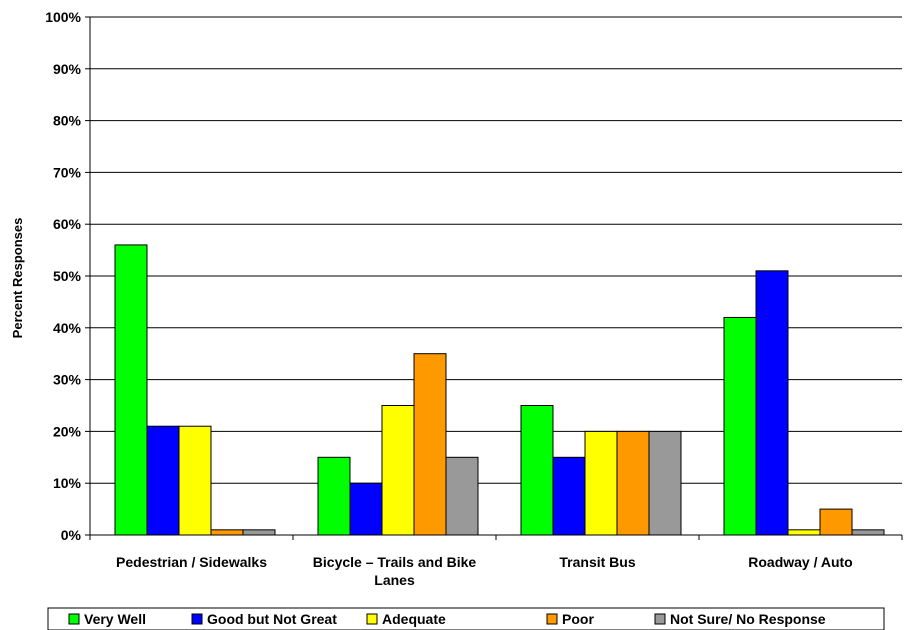 This screenshot has width=916, height=630. I want to click on y-tick-label: 80%, so click(67, 121).